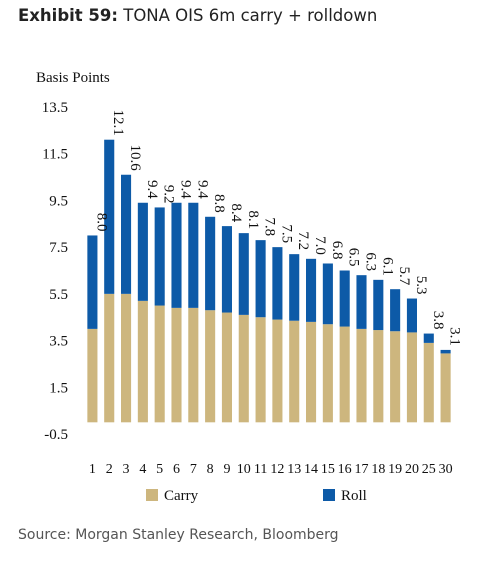 Image resolution: width=484 pixels, height=565 pixels. What do you see at coordinates (429, 469) in the screenshot?
I see `x-tick-label: 25` at bounding box center [429, 469].